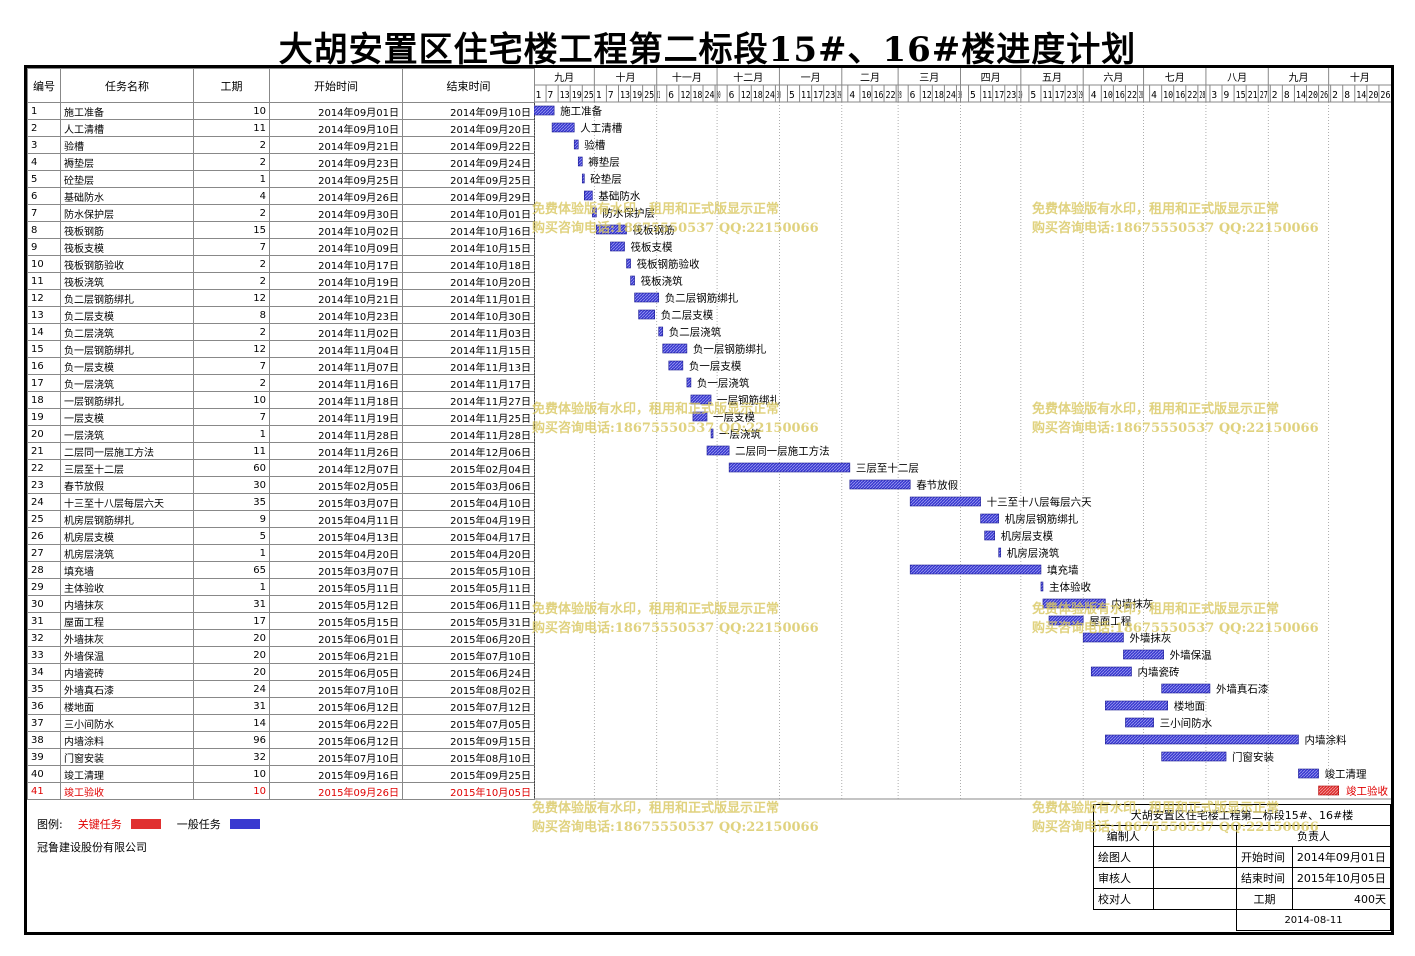 The height and width of the screenshot is (956, 1415). I want to click on cell-end: 2015年08月02日, so click(468, 689).